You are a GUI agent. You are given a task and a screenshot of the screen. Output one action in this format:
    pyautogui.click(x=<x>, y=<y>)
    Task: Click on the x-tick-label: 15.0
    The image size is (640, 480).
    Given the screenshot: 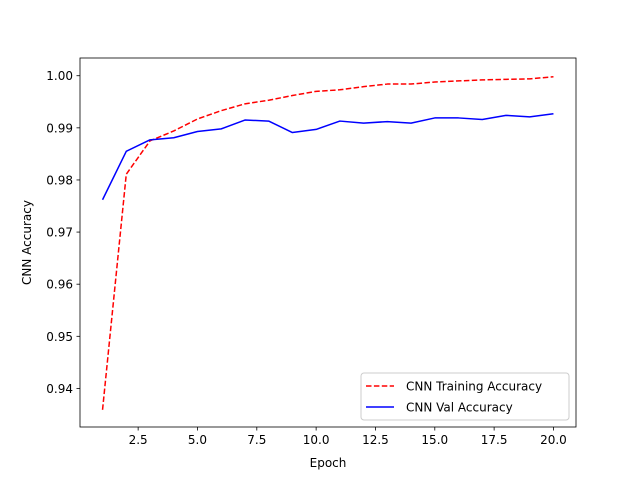 What is the action you would take?
    pyautogui.click(x=434, y=440)
    